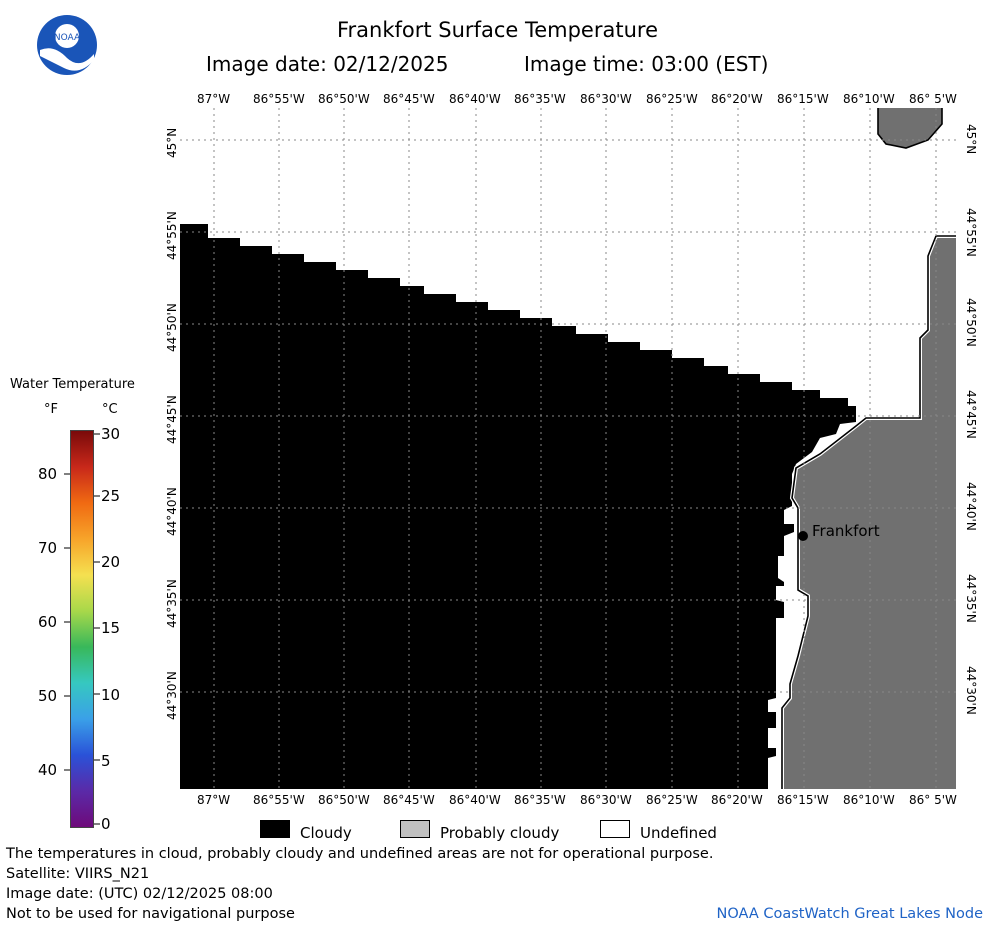 Image resolution: width=995 pixels, height=930 pixels. Describe the element at coordinates (110, 409) in the screenshot. I see `unit-c: °C` at that location.